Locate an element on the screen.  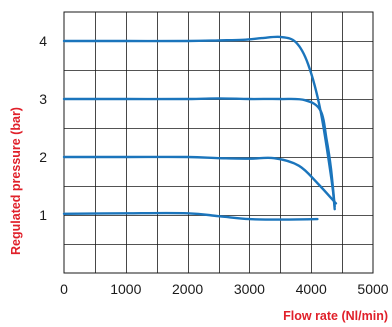
y-axis-label: Regulated pressure (bar) is located at coordinates (16, 181).